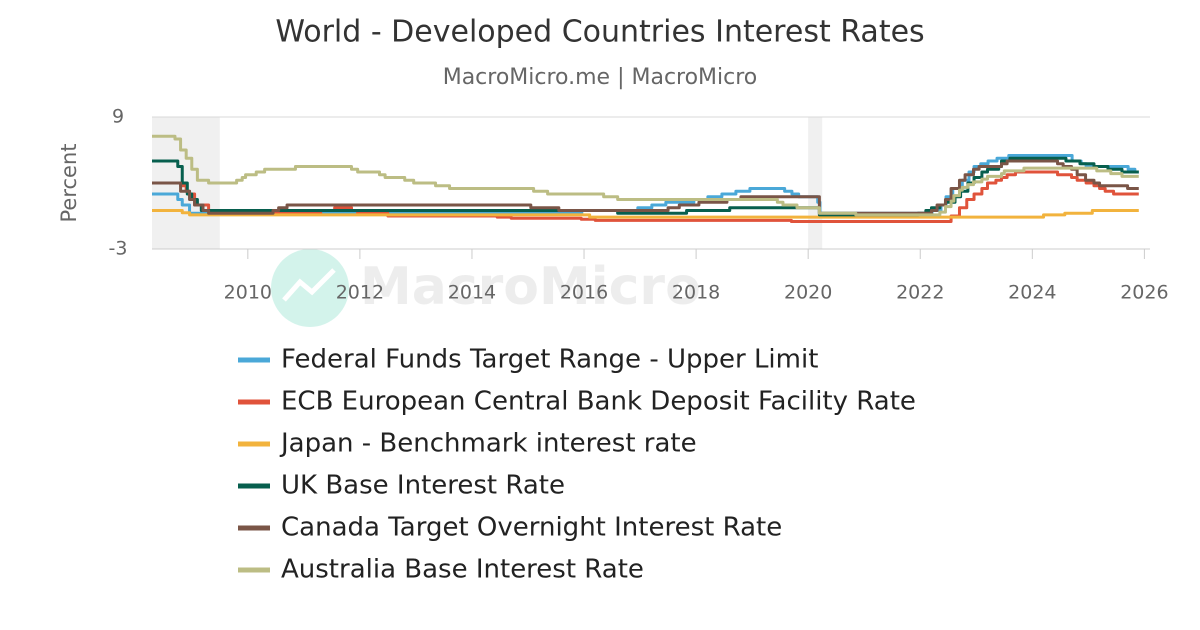 The width and height of the screenshot is (1200, 630). I want to click on x-tick-label: 2022, so click(920, 293).